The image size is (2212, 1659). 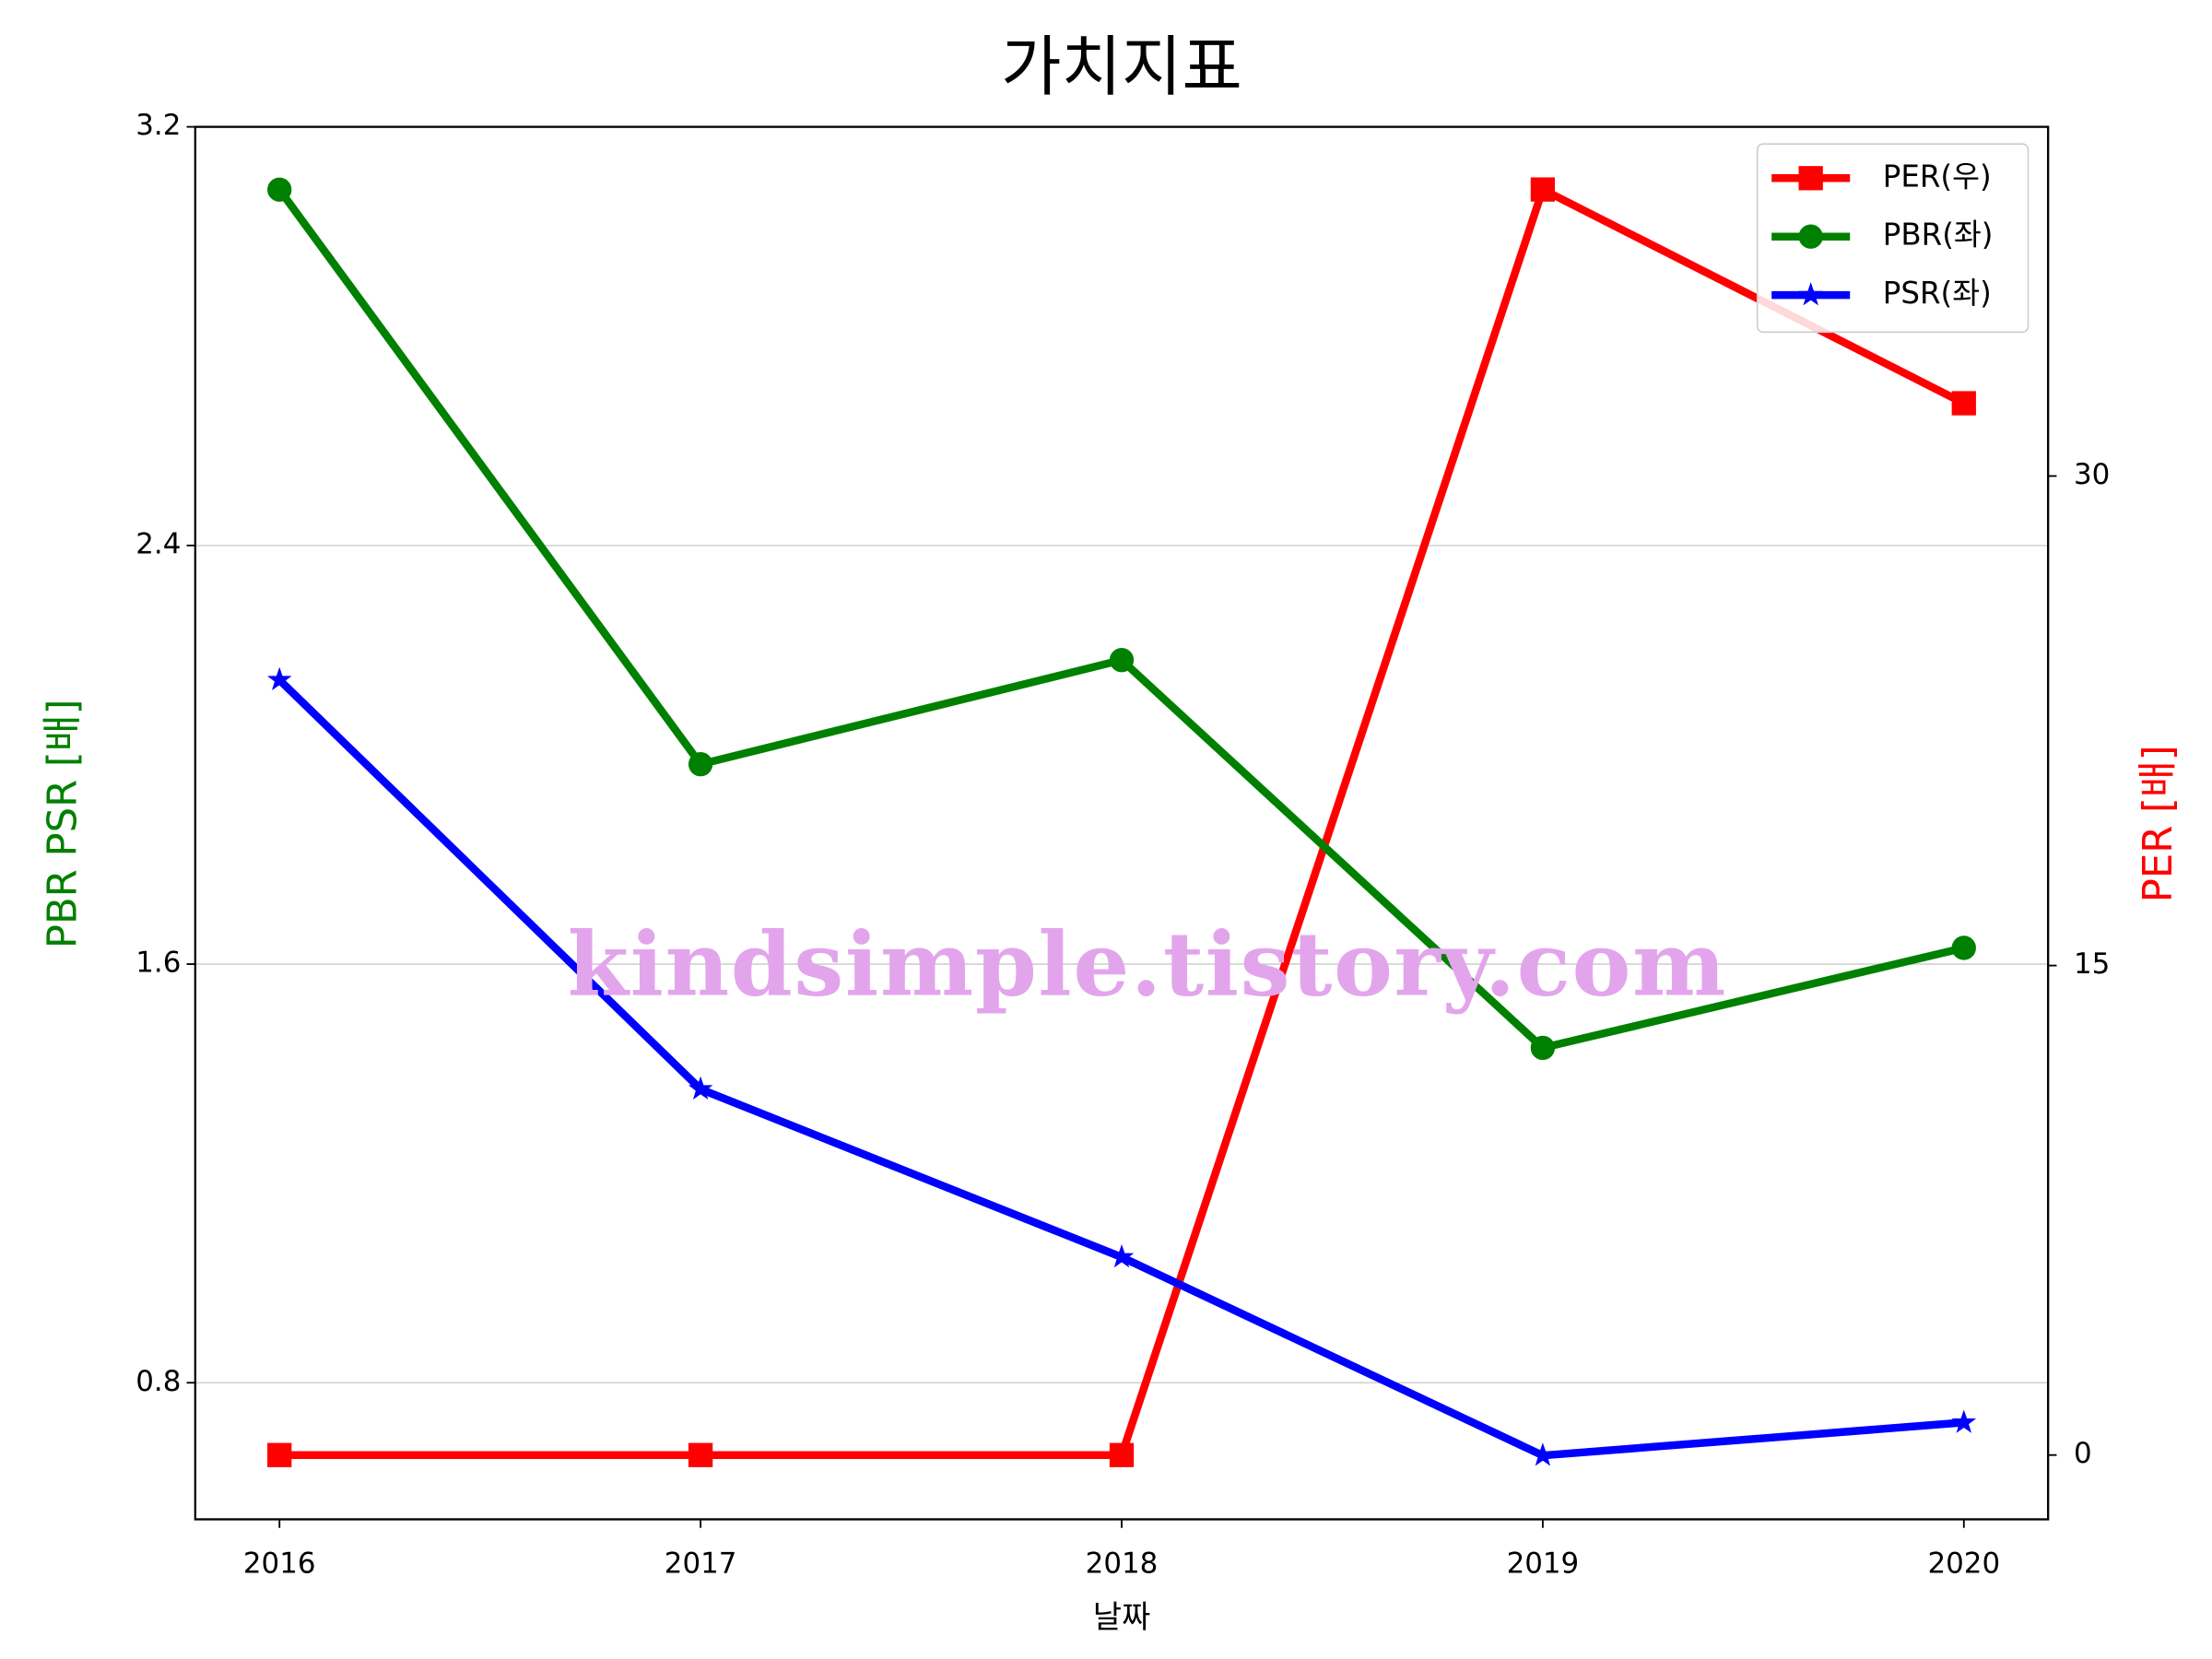 What do you see at coordinates (1937, 176) in the screenshot?
I see `legend-label: PER(우)` at bounding box center [1937, 176].